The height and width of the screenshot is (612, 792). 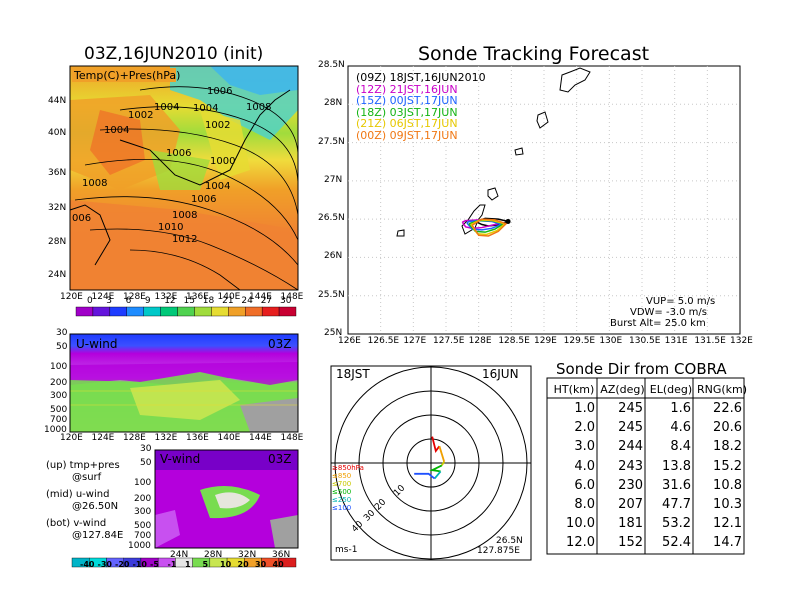 I want to click on wind-colorbar-label: 1, so click(x=188, y=564).